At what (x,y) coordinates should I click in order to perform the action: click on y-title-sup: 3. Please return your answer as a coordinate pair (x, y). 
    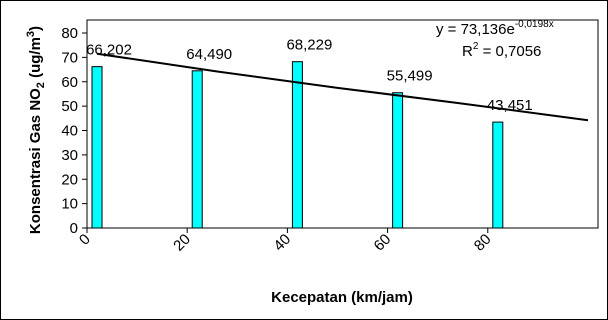
    Looking at the image, I should click on (31, 34).